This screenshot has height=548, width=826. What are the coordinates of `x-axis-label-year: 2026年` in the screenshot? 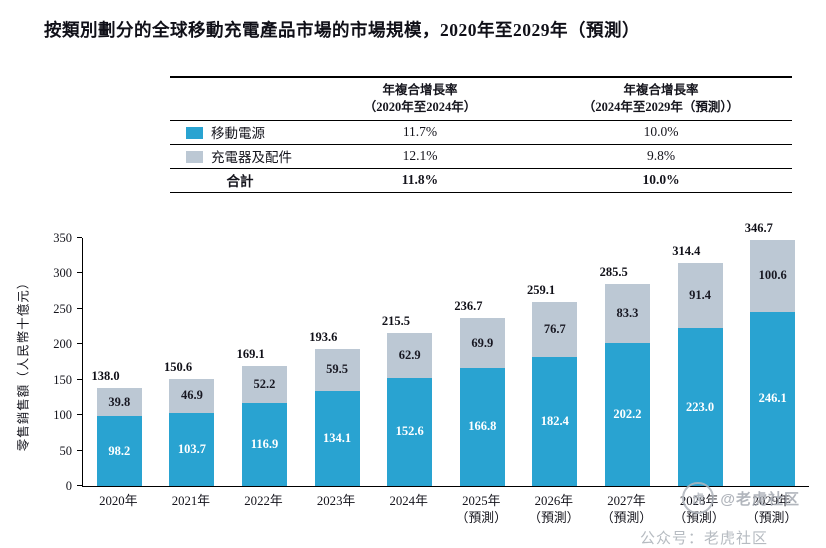 It's located at (554, 501).